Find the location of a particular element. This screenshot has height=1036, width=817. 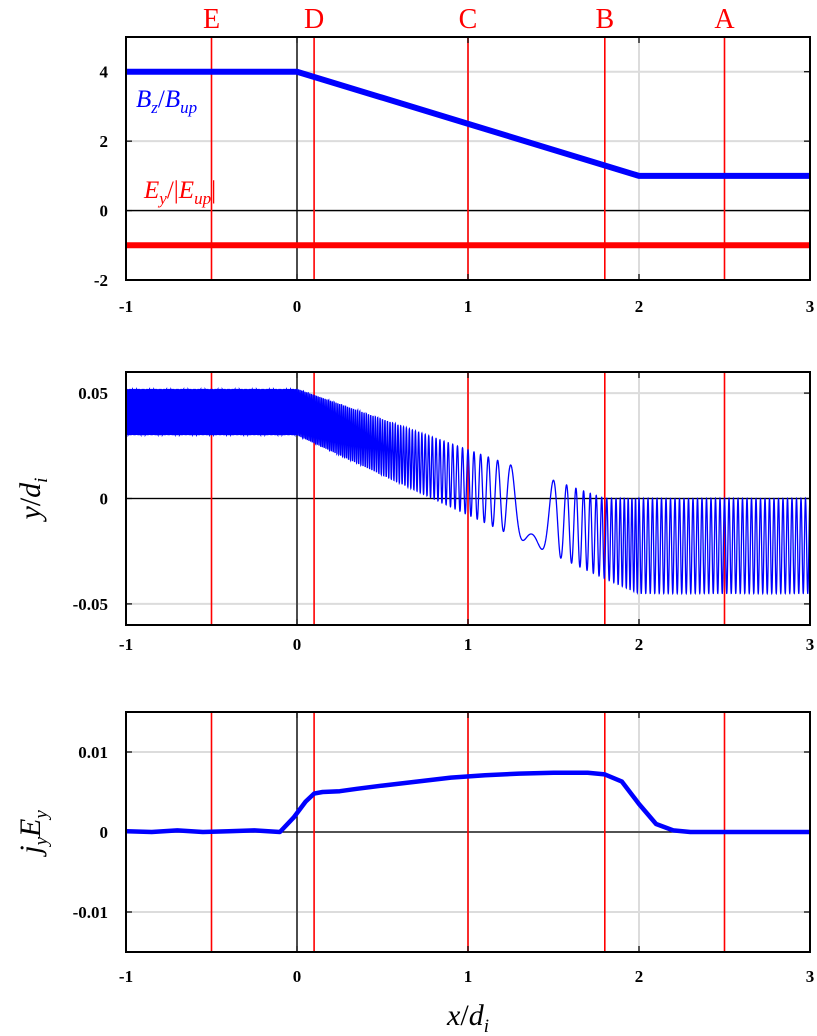

y-axis-label: jyEy is located at coordinates (33, 834).